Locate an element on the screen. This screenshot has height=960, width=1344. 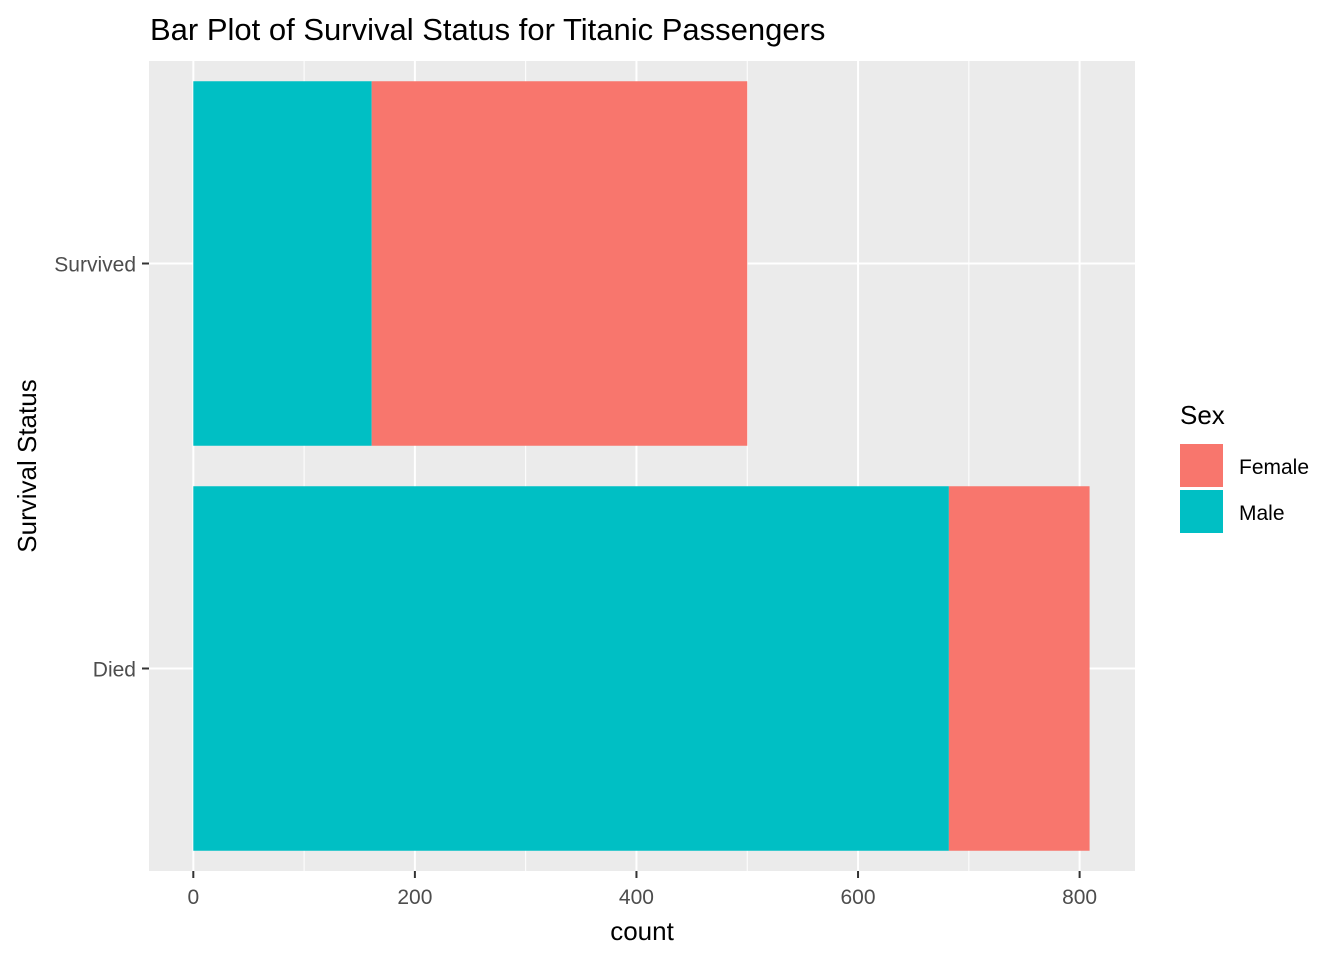
bar-female-died is located at coordinates (1019, 668).